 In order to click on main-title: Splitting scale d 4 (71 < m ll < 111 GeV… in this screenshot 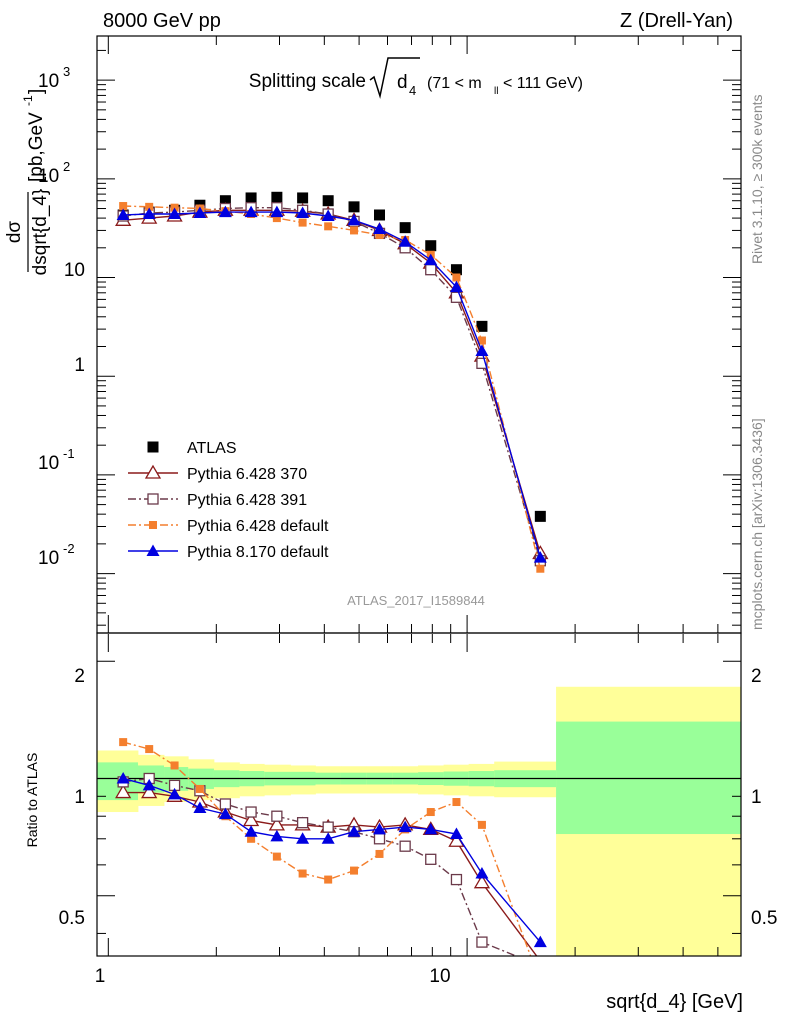, I will do `click(416, 78)`.